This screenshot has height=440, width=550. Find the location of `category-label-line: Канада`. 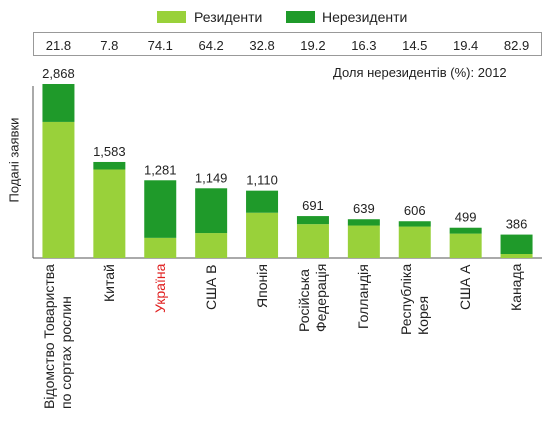

category-label-line: Канада is located at coordinates (516, 287).